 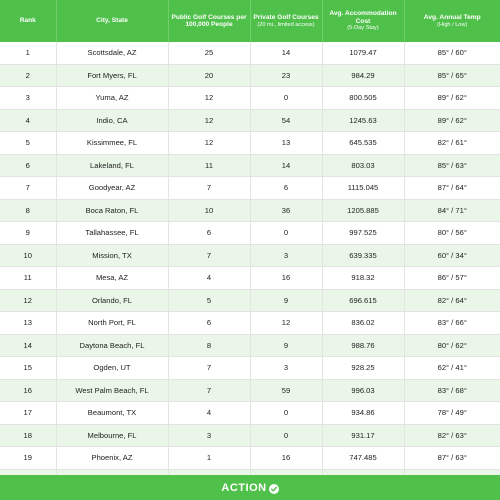 What do you see at coordinates (28, 210) in the screenshot?
I see `cell-rank: 8` at bounding box center [28, 210].